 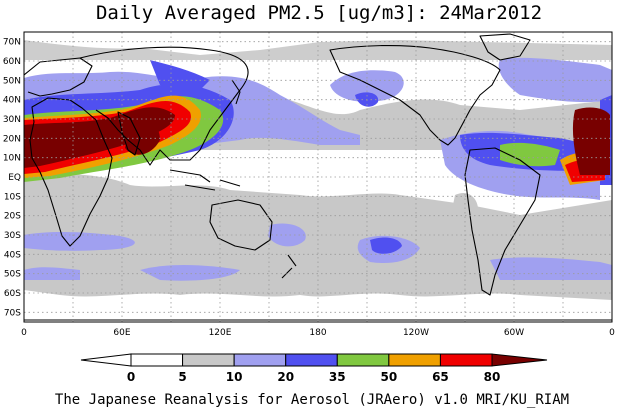 What do you see at coordinates (121, 333) in the screenshot?
I see `lon-tick-label: 60E` at bounding box center [121, 333].